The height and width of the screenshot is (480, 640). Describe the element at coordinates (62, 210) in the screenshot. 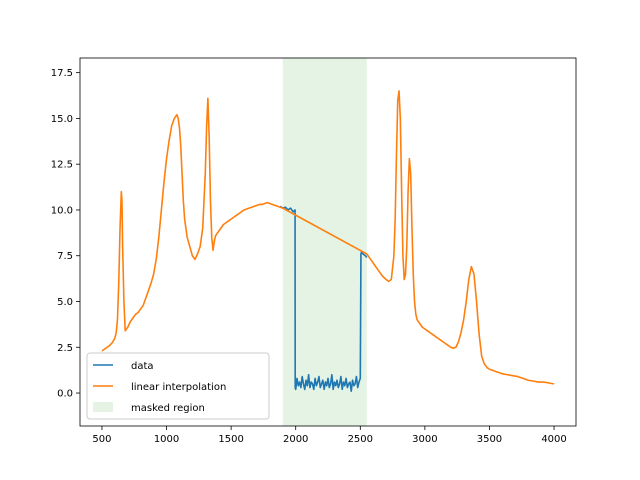

I see `y-tick-label: 10.0` at that location.